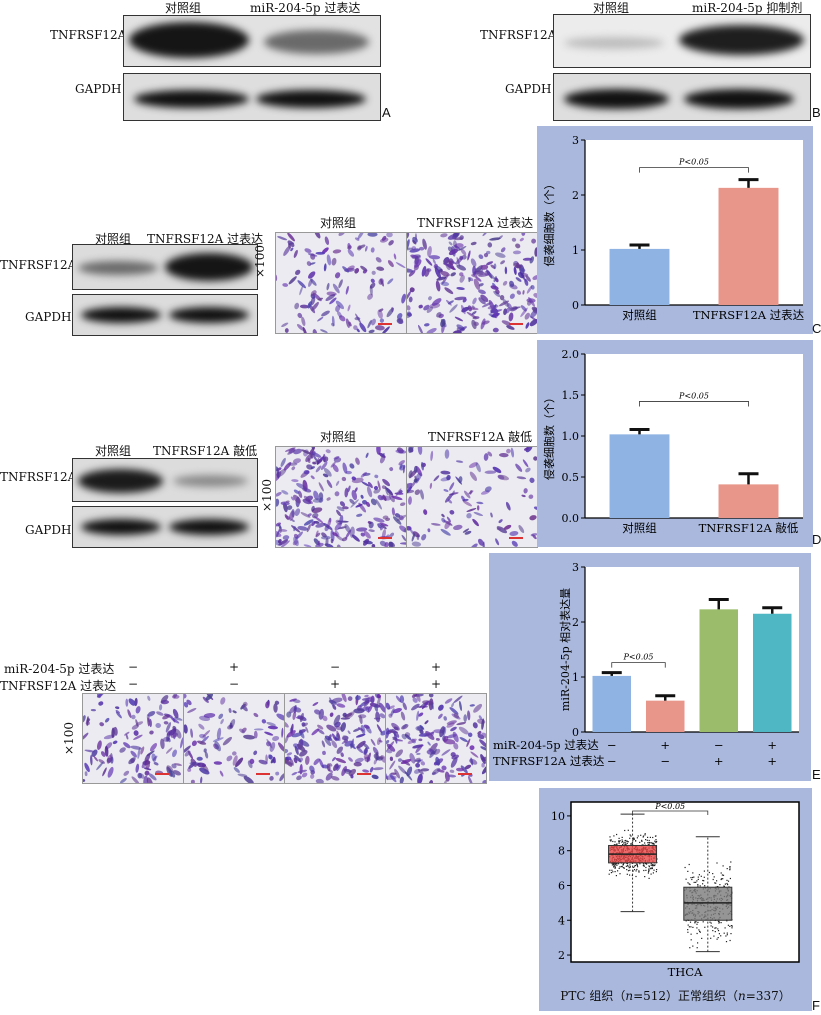 This screenshot has height=1015, width=821. What do you see at coordinates (742, 996) in the screenshot?
I see `caption-n-symbol-2: n` at bounding box center [742, 996].